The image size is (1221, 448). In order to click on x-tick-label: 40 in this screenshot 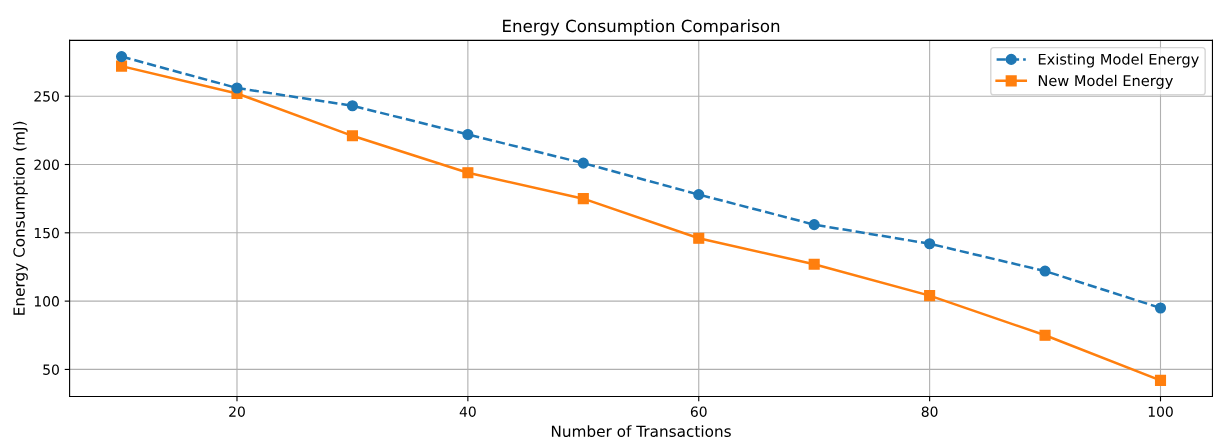, I will do `click(467, 411)`.